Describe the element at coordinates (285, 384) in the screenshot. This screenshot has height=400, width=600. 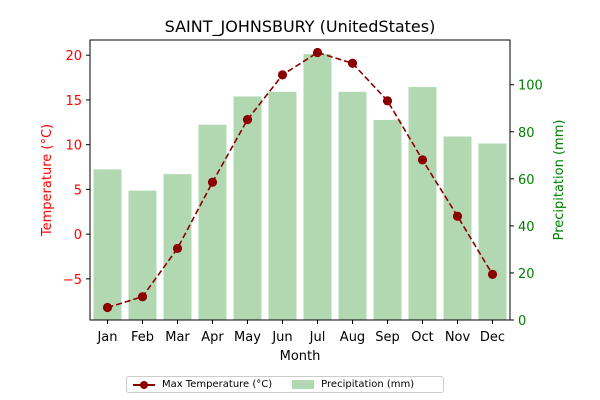
I see `legend: Max Temperature (°C) Precipitation (mm)` at that location.